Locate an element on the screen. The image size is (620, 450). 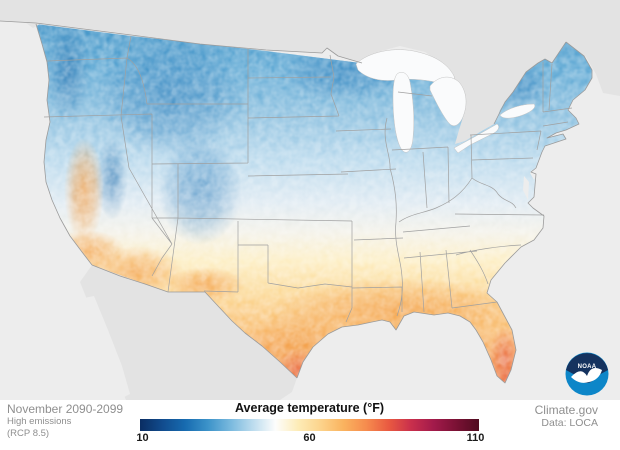
lake-ontario is located at coordinates (517, 111).